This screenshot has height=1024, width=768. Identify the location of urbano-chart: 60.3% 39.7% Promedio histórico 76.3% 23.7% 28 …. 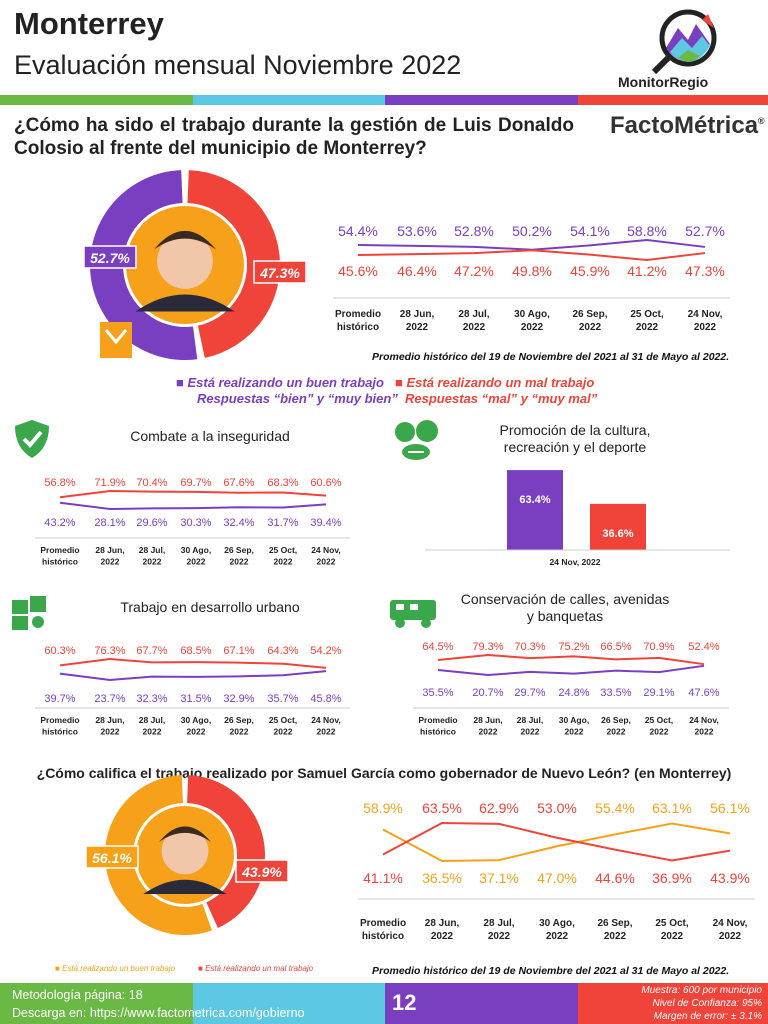
(192, 691).